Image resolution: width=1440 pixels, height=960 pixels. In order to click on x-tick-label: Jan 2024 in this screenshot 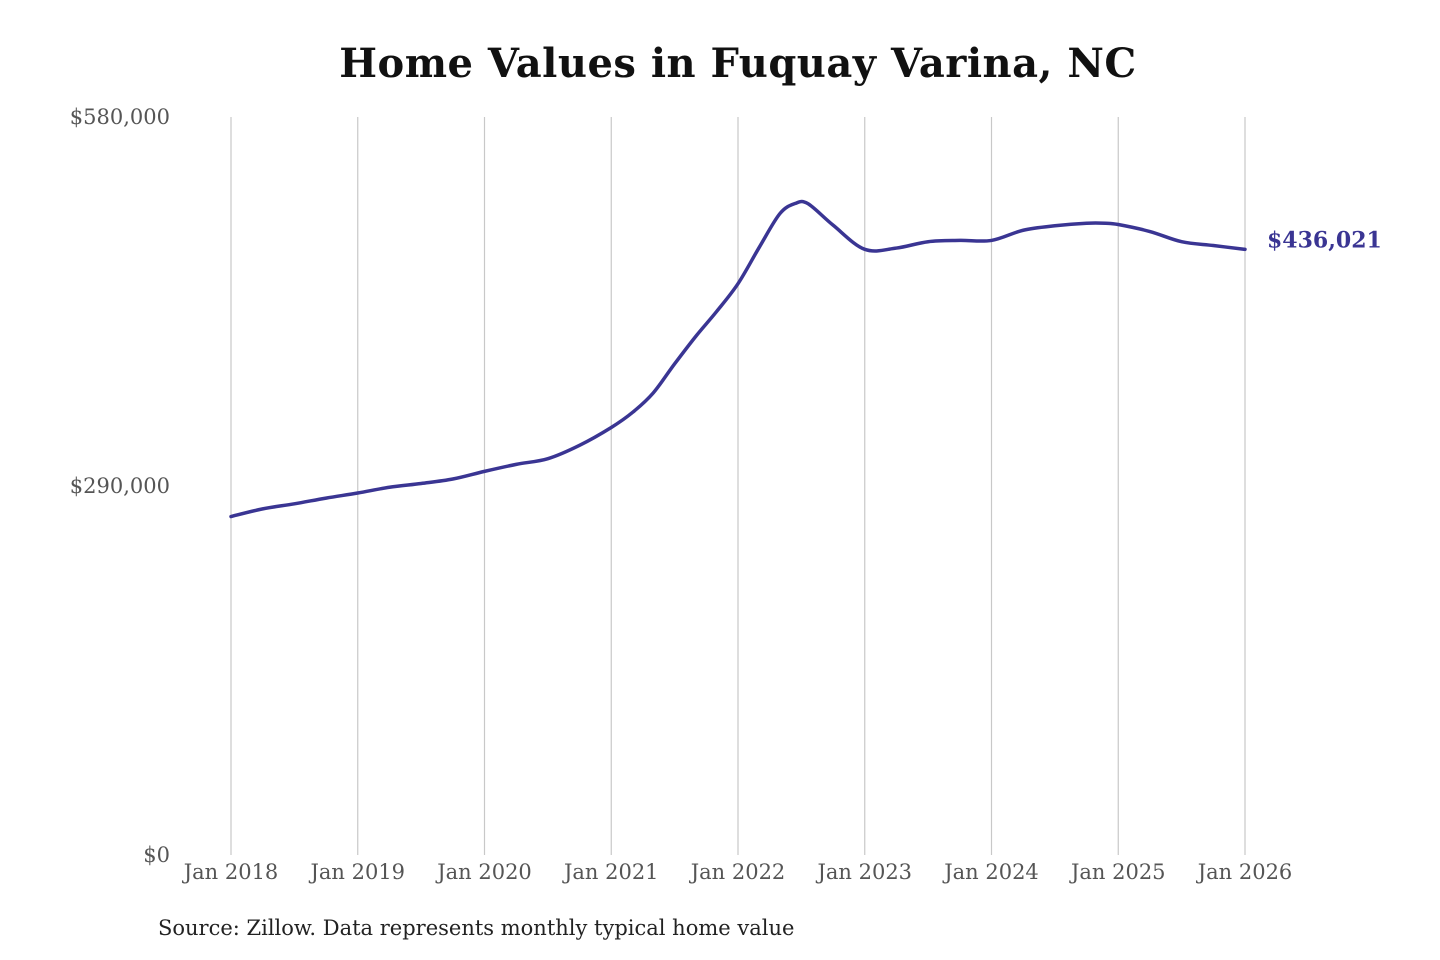, I will do `click(990, 872)`.